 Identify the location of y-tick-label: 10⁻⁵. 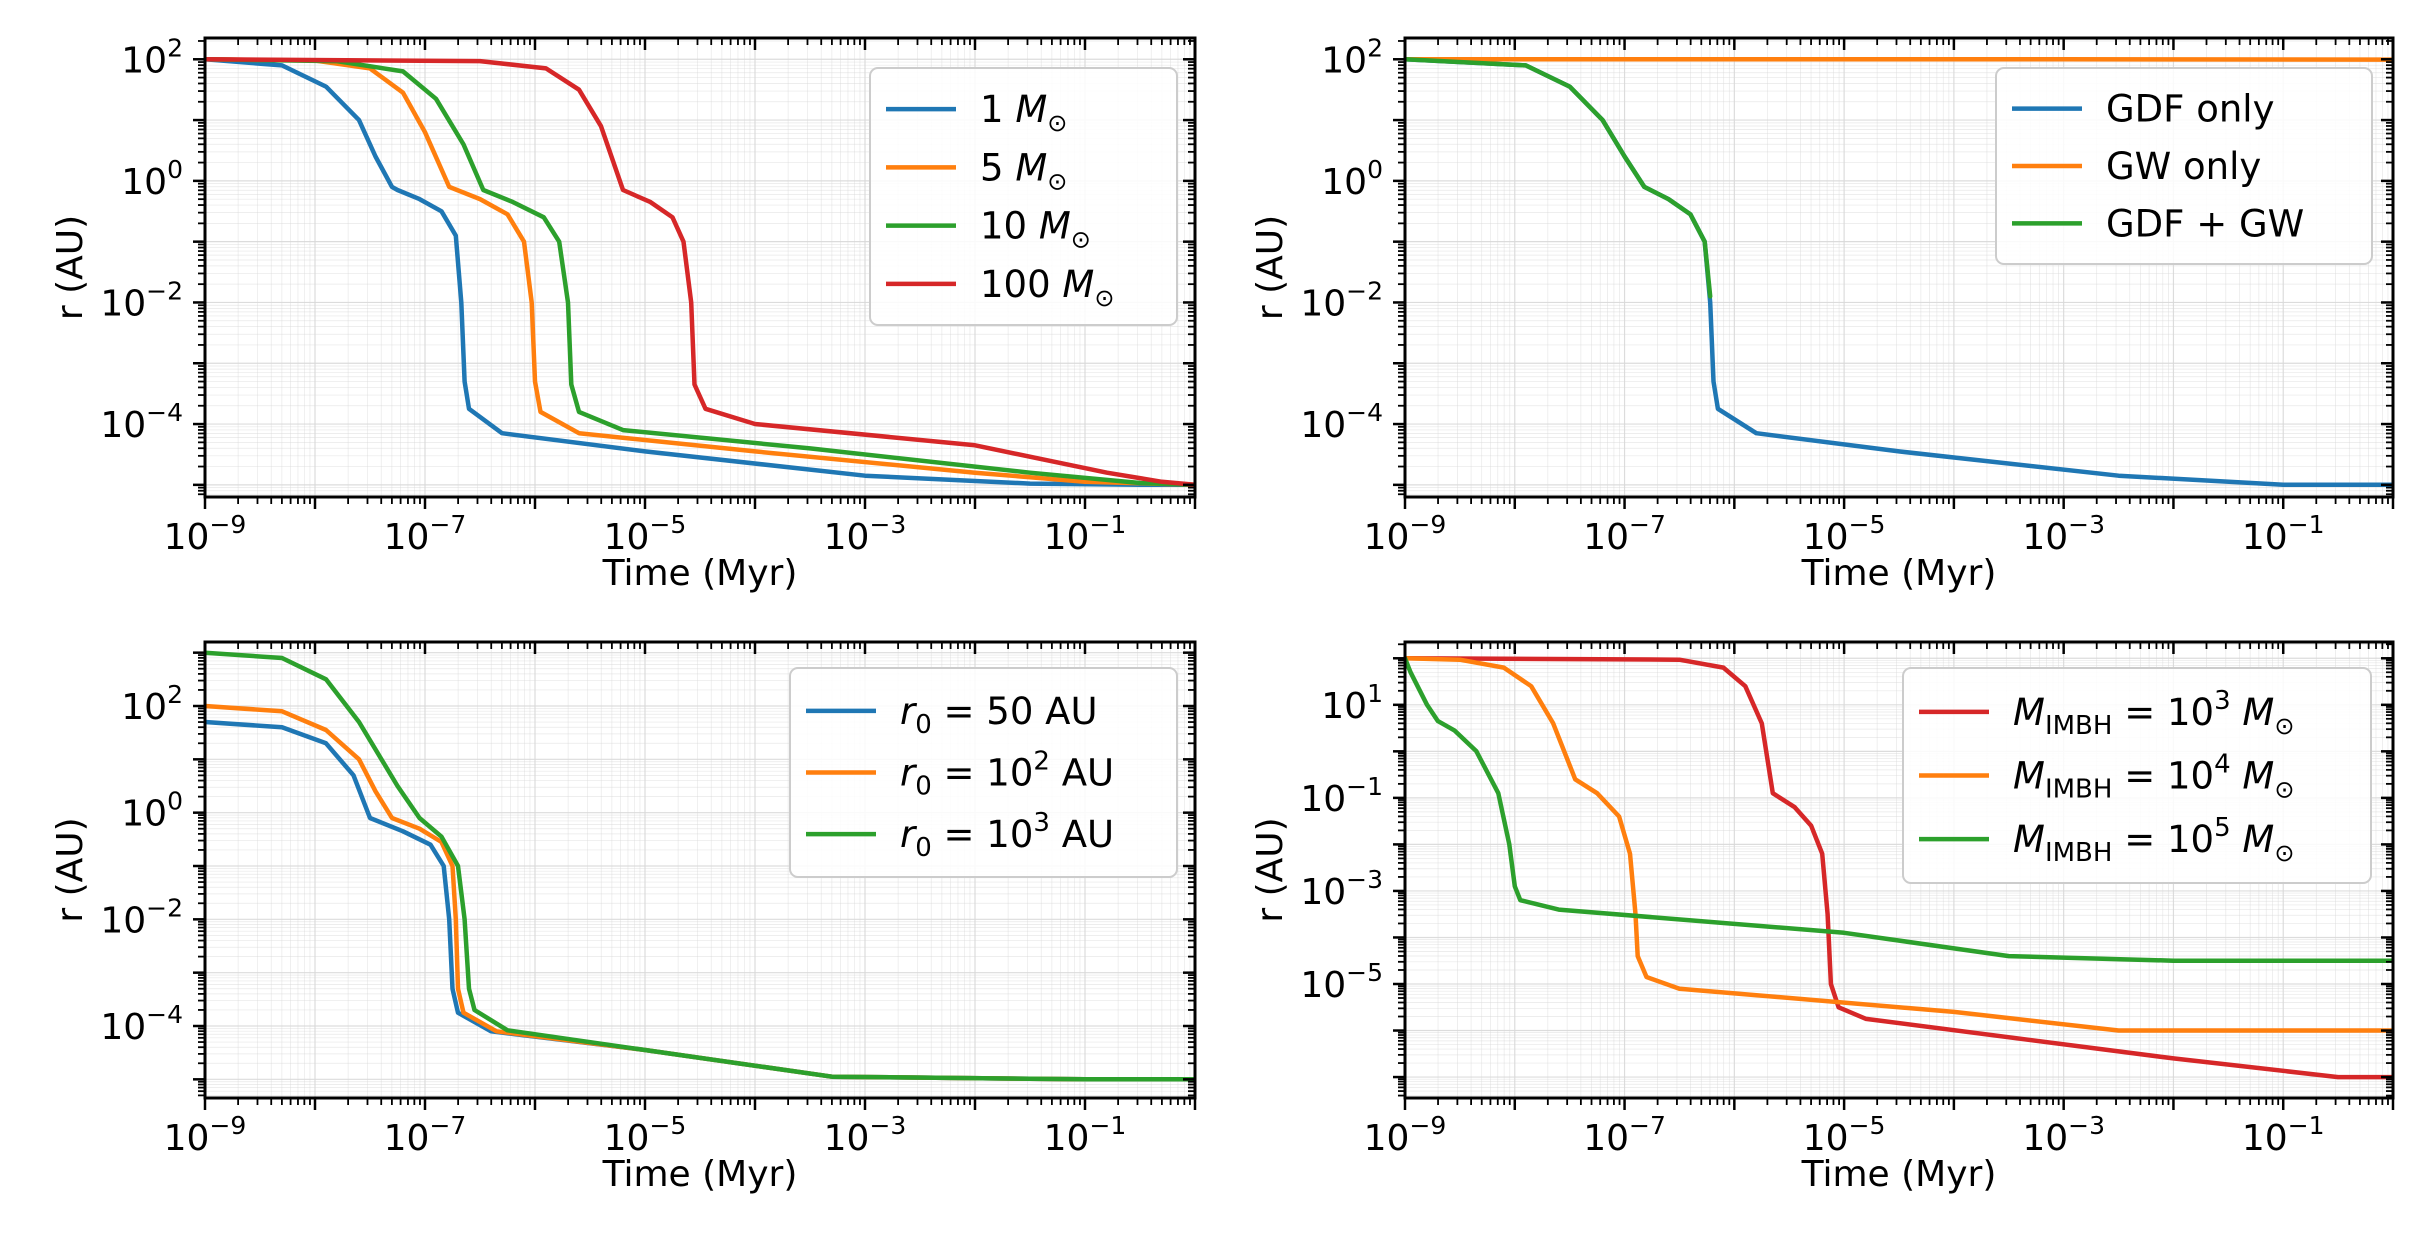
(1341, 982).